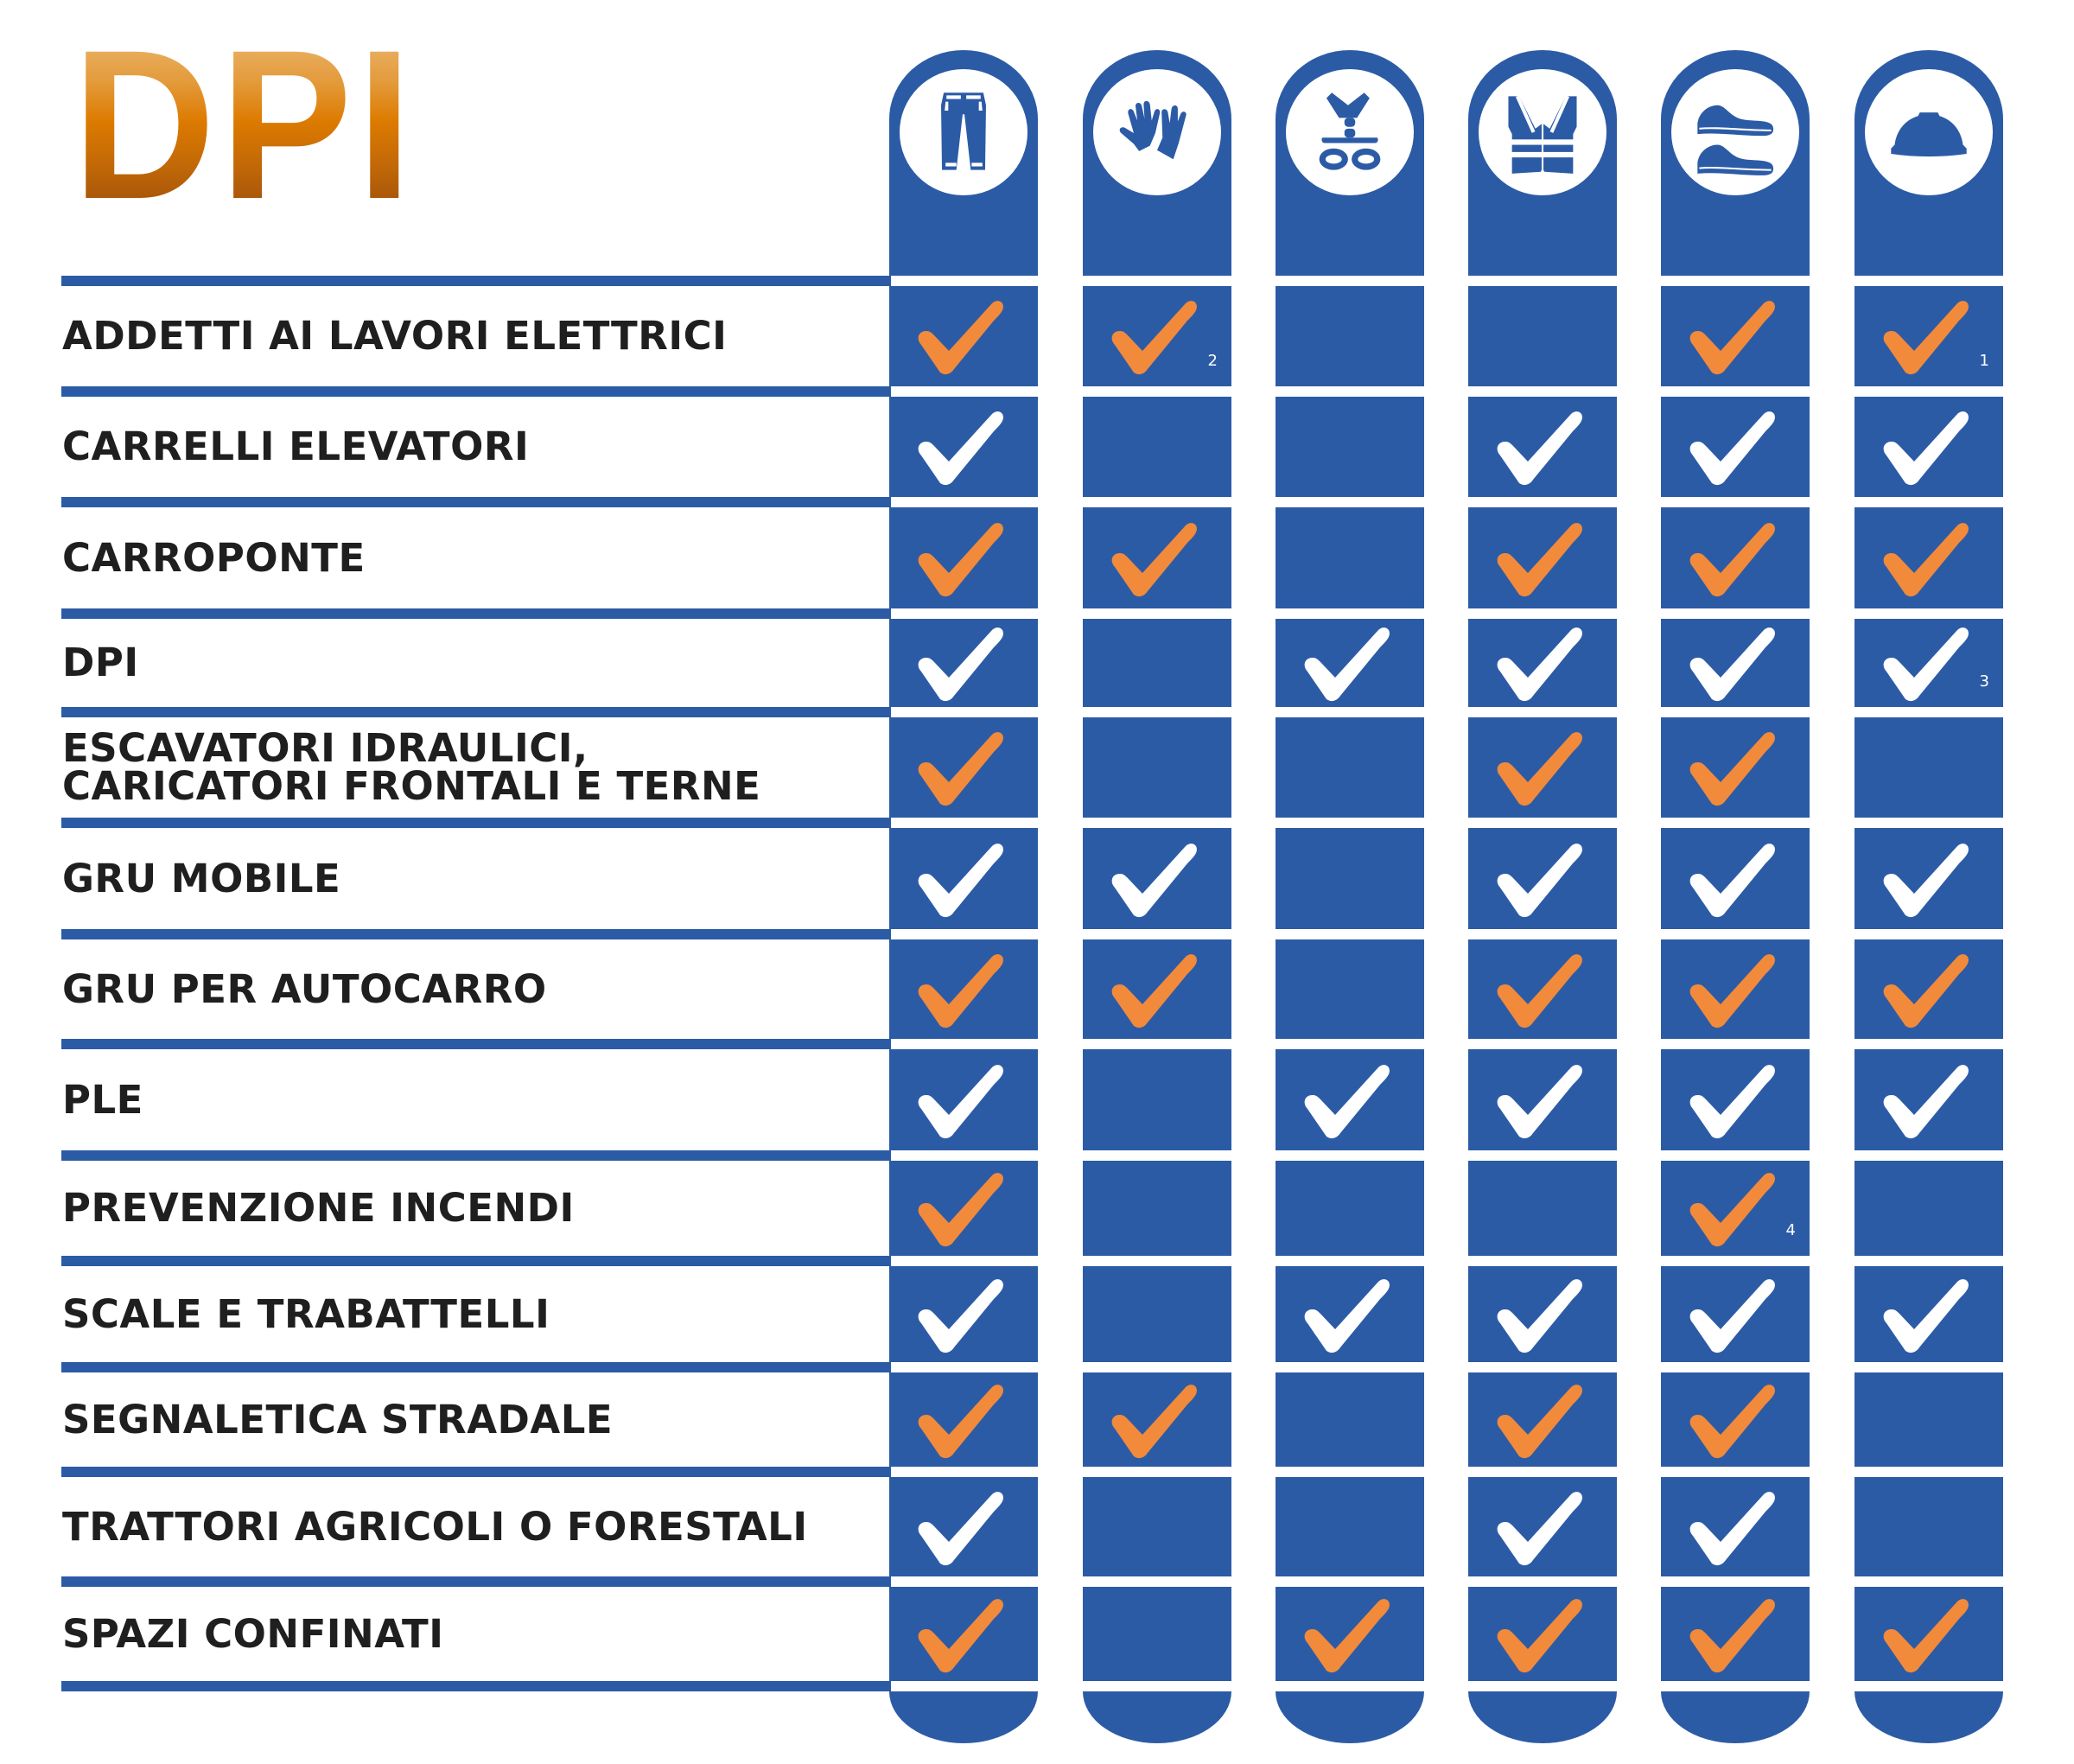  Describe the element at coordinates (1790, 1230) in the screenshot. I see `footnote-marker: 4` at that location.